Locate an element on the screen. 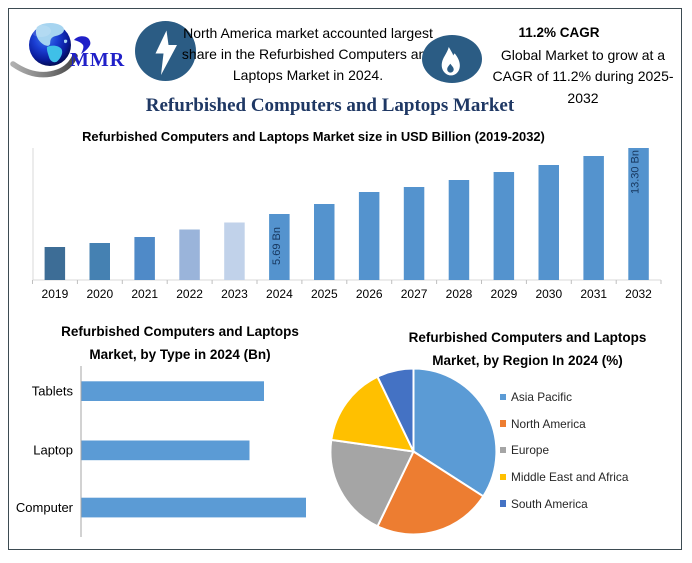 This screenshot has width=692, height=563. svg-text: Laptop is located at coordinates (53, 450).